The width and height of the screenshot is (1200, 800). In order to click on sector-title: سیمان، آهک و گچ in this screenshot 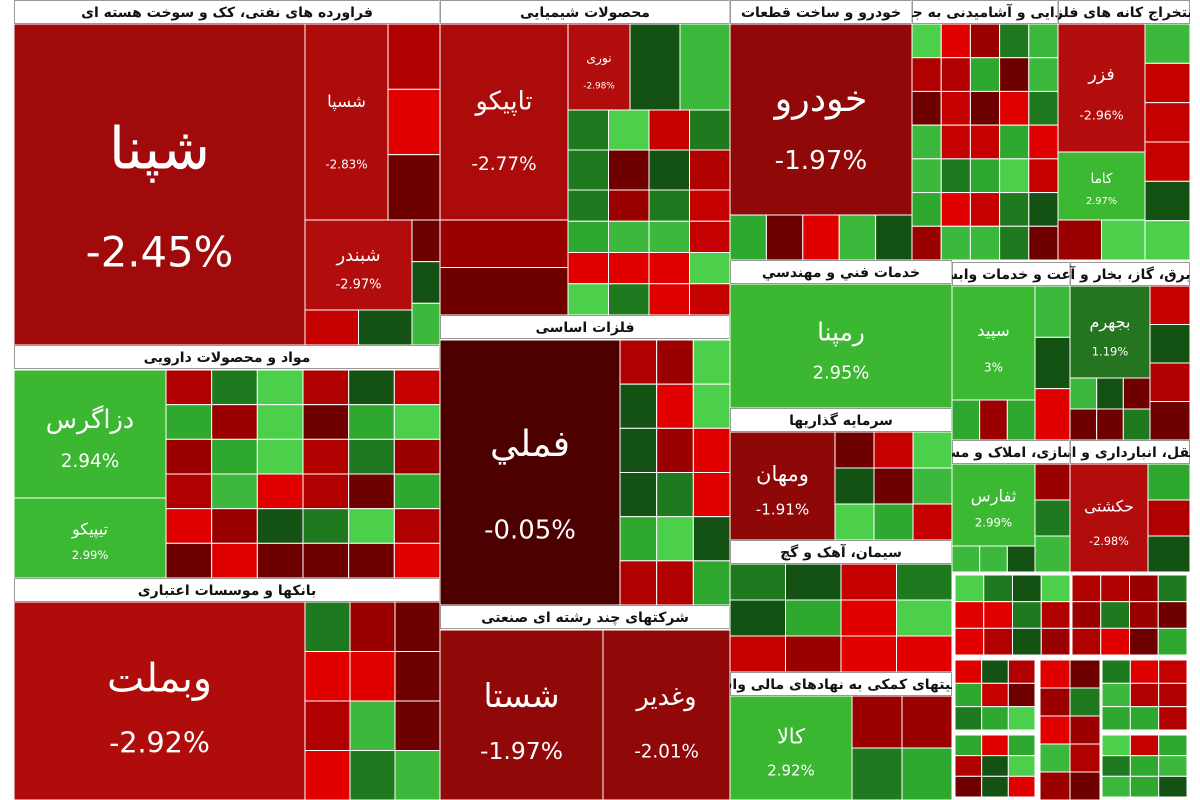, I will do `click(841, 552)`.